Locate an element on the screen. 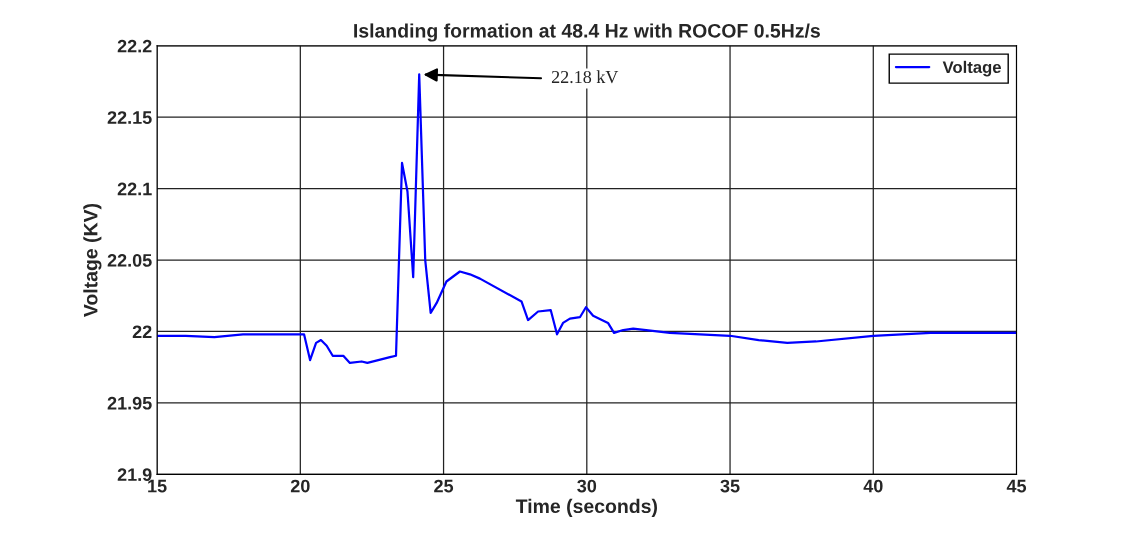  y-tick-label: 21.9 is located at coordinates (134, 475).